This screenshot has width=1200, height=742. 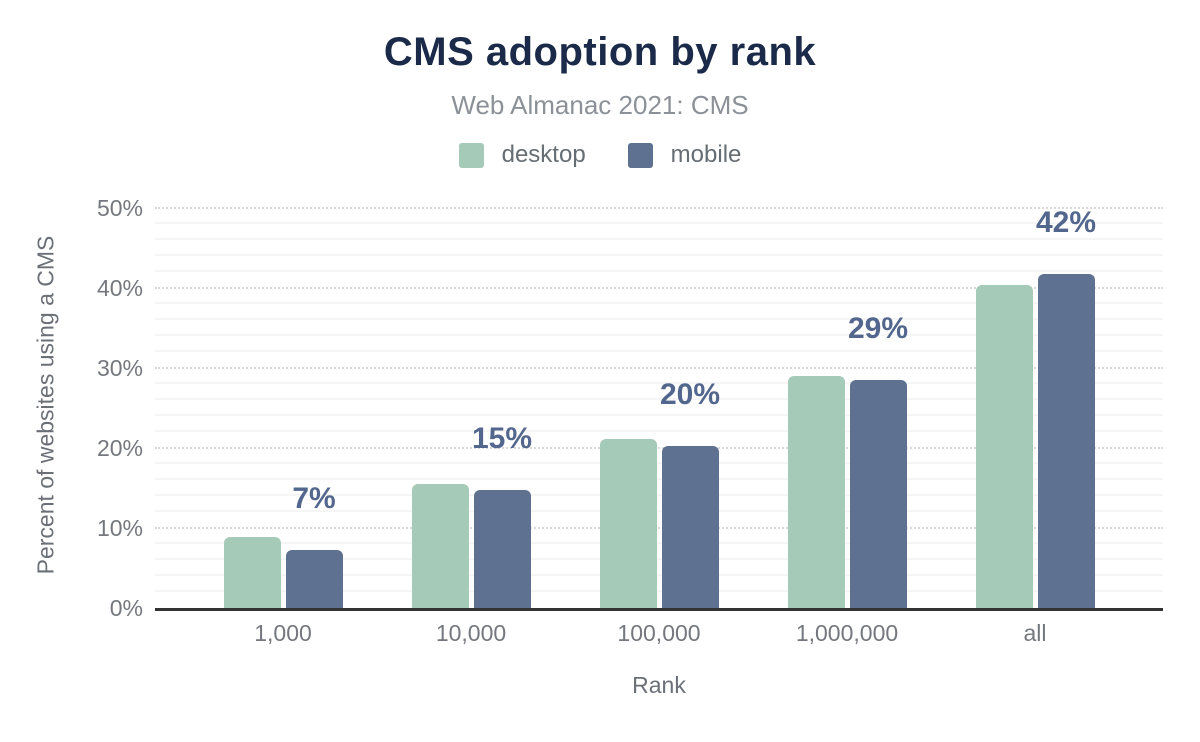 What do you see at coordinates (543, 154) in the screenshot?
I see `legend-label-desktop: desktop` at bounding box center [543, 154].